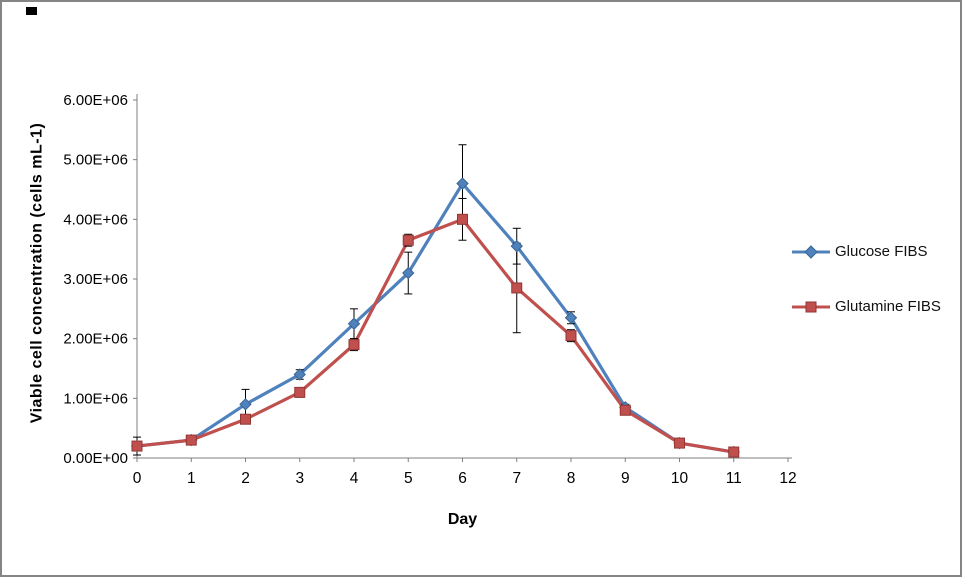  Describe the element at coordinates (734, 478) in the screenshot. I see `x-tick-label: 11` at that location.